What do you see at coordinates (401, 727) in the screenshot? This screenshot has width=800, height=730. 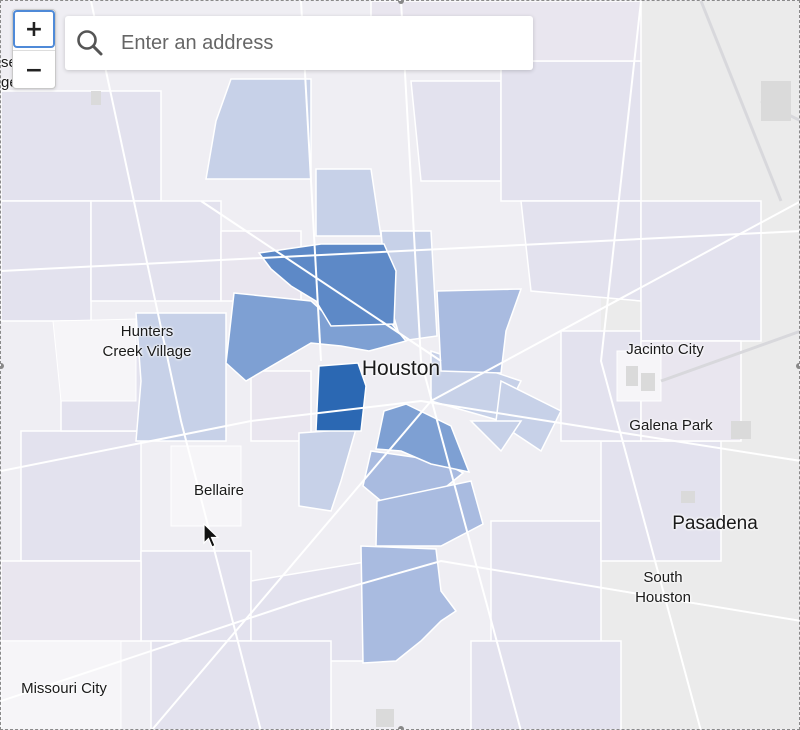 I see `resize-handle-bottom` at bounding box center [401, 727].